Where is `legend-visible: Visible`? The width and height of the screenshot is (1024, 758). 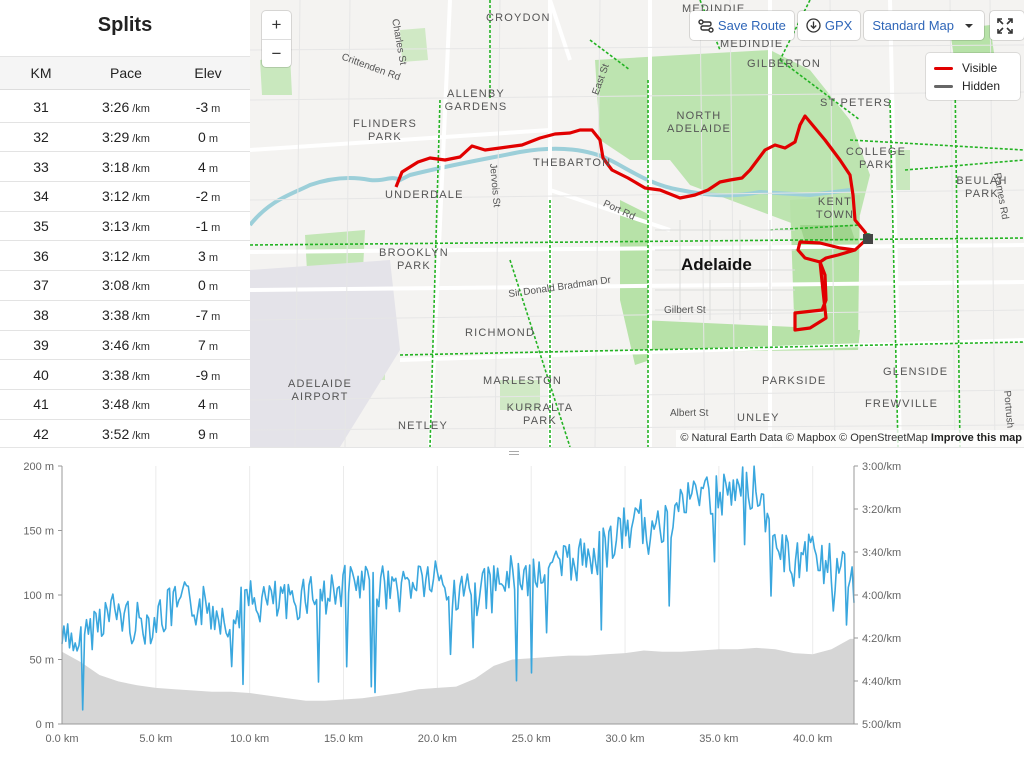
legend-visible: Visible is located at coordinates (973, 68).